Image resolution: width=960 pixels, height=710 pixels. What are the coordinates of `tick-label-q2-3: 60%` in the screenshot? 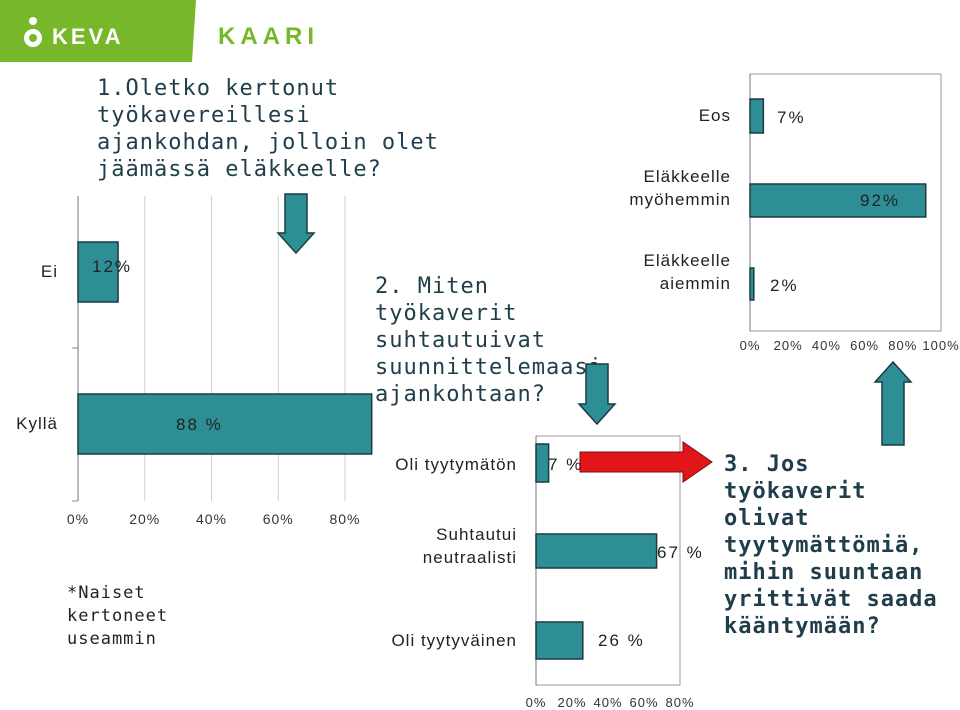 It's located at (864, 345).